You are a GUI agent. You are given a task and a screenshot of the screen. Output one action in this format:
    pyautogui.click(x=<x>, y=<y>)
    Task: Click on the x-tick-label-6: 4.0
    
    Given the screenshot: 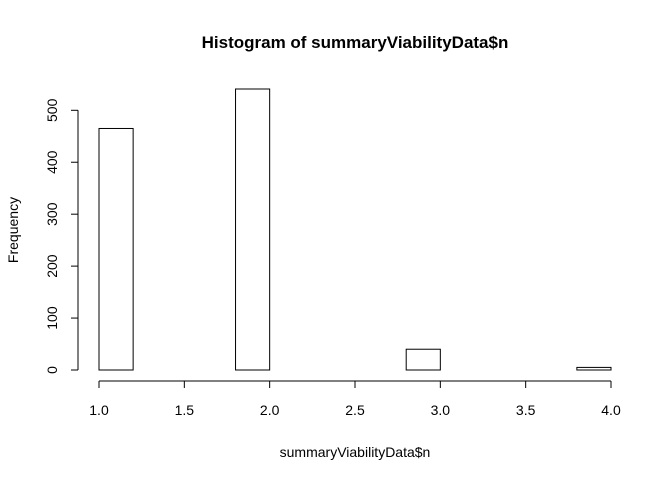 What is the action you would take?
    pyautogui.click(x=611, y=410)
    